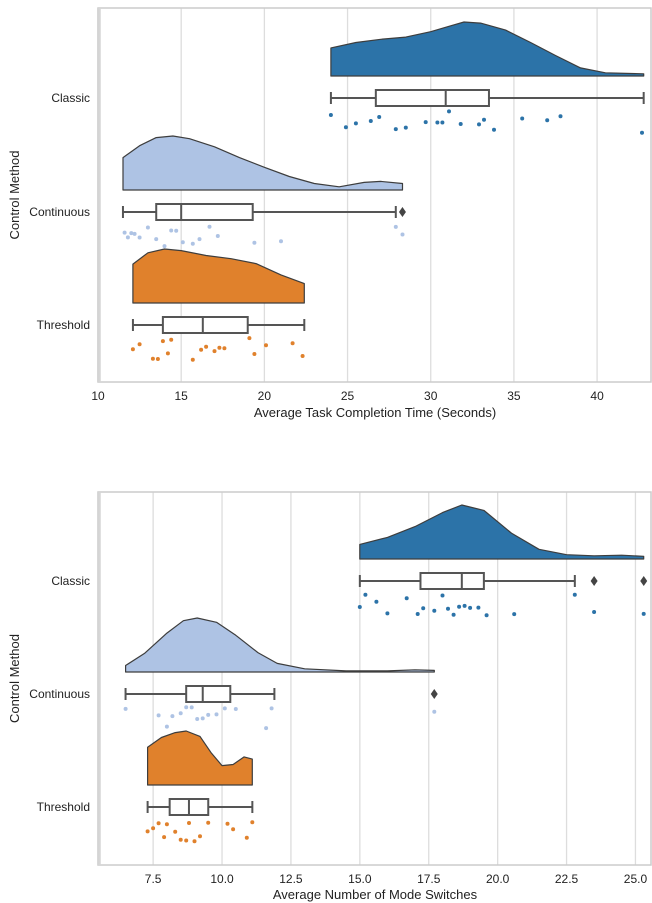 The height and width of the screenshot is (903, 652). I want to click on x-axis-label: Average Number of Mode Switches, so click(375, 894).